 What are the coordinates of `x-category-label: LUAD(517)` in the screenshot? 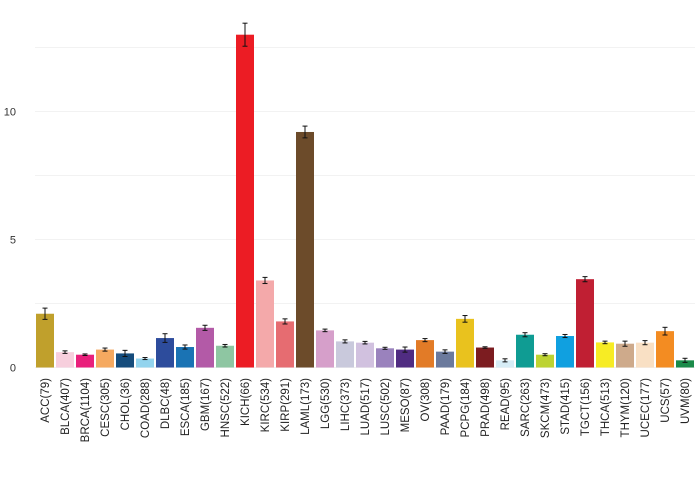 It's located at (366, 407).